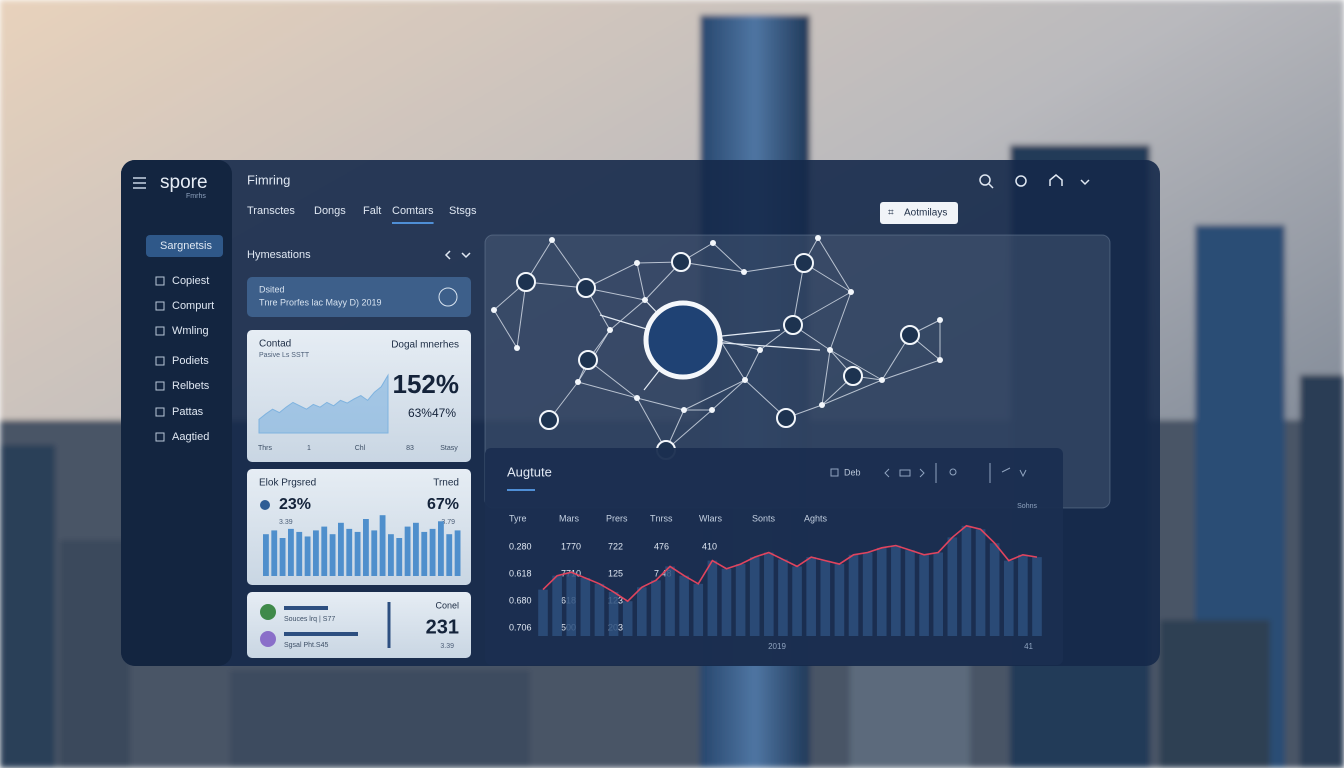 The width and height of the screenshot is (1344, 773). I want to click on line, so click(790, 563).